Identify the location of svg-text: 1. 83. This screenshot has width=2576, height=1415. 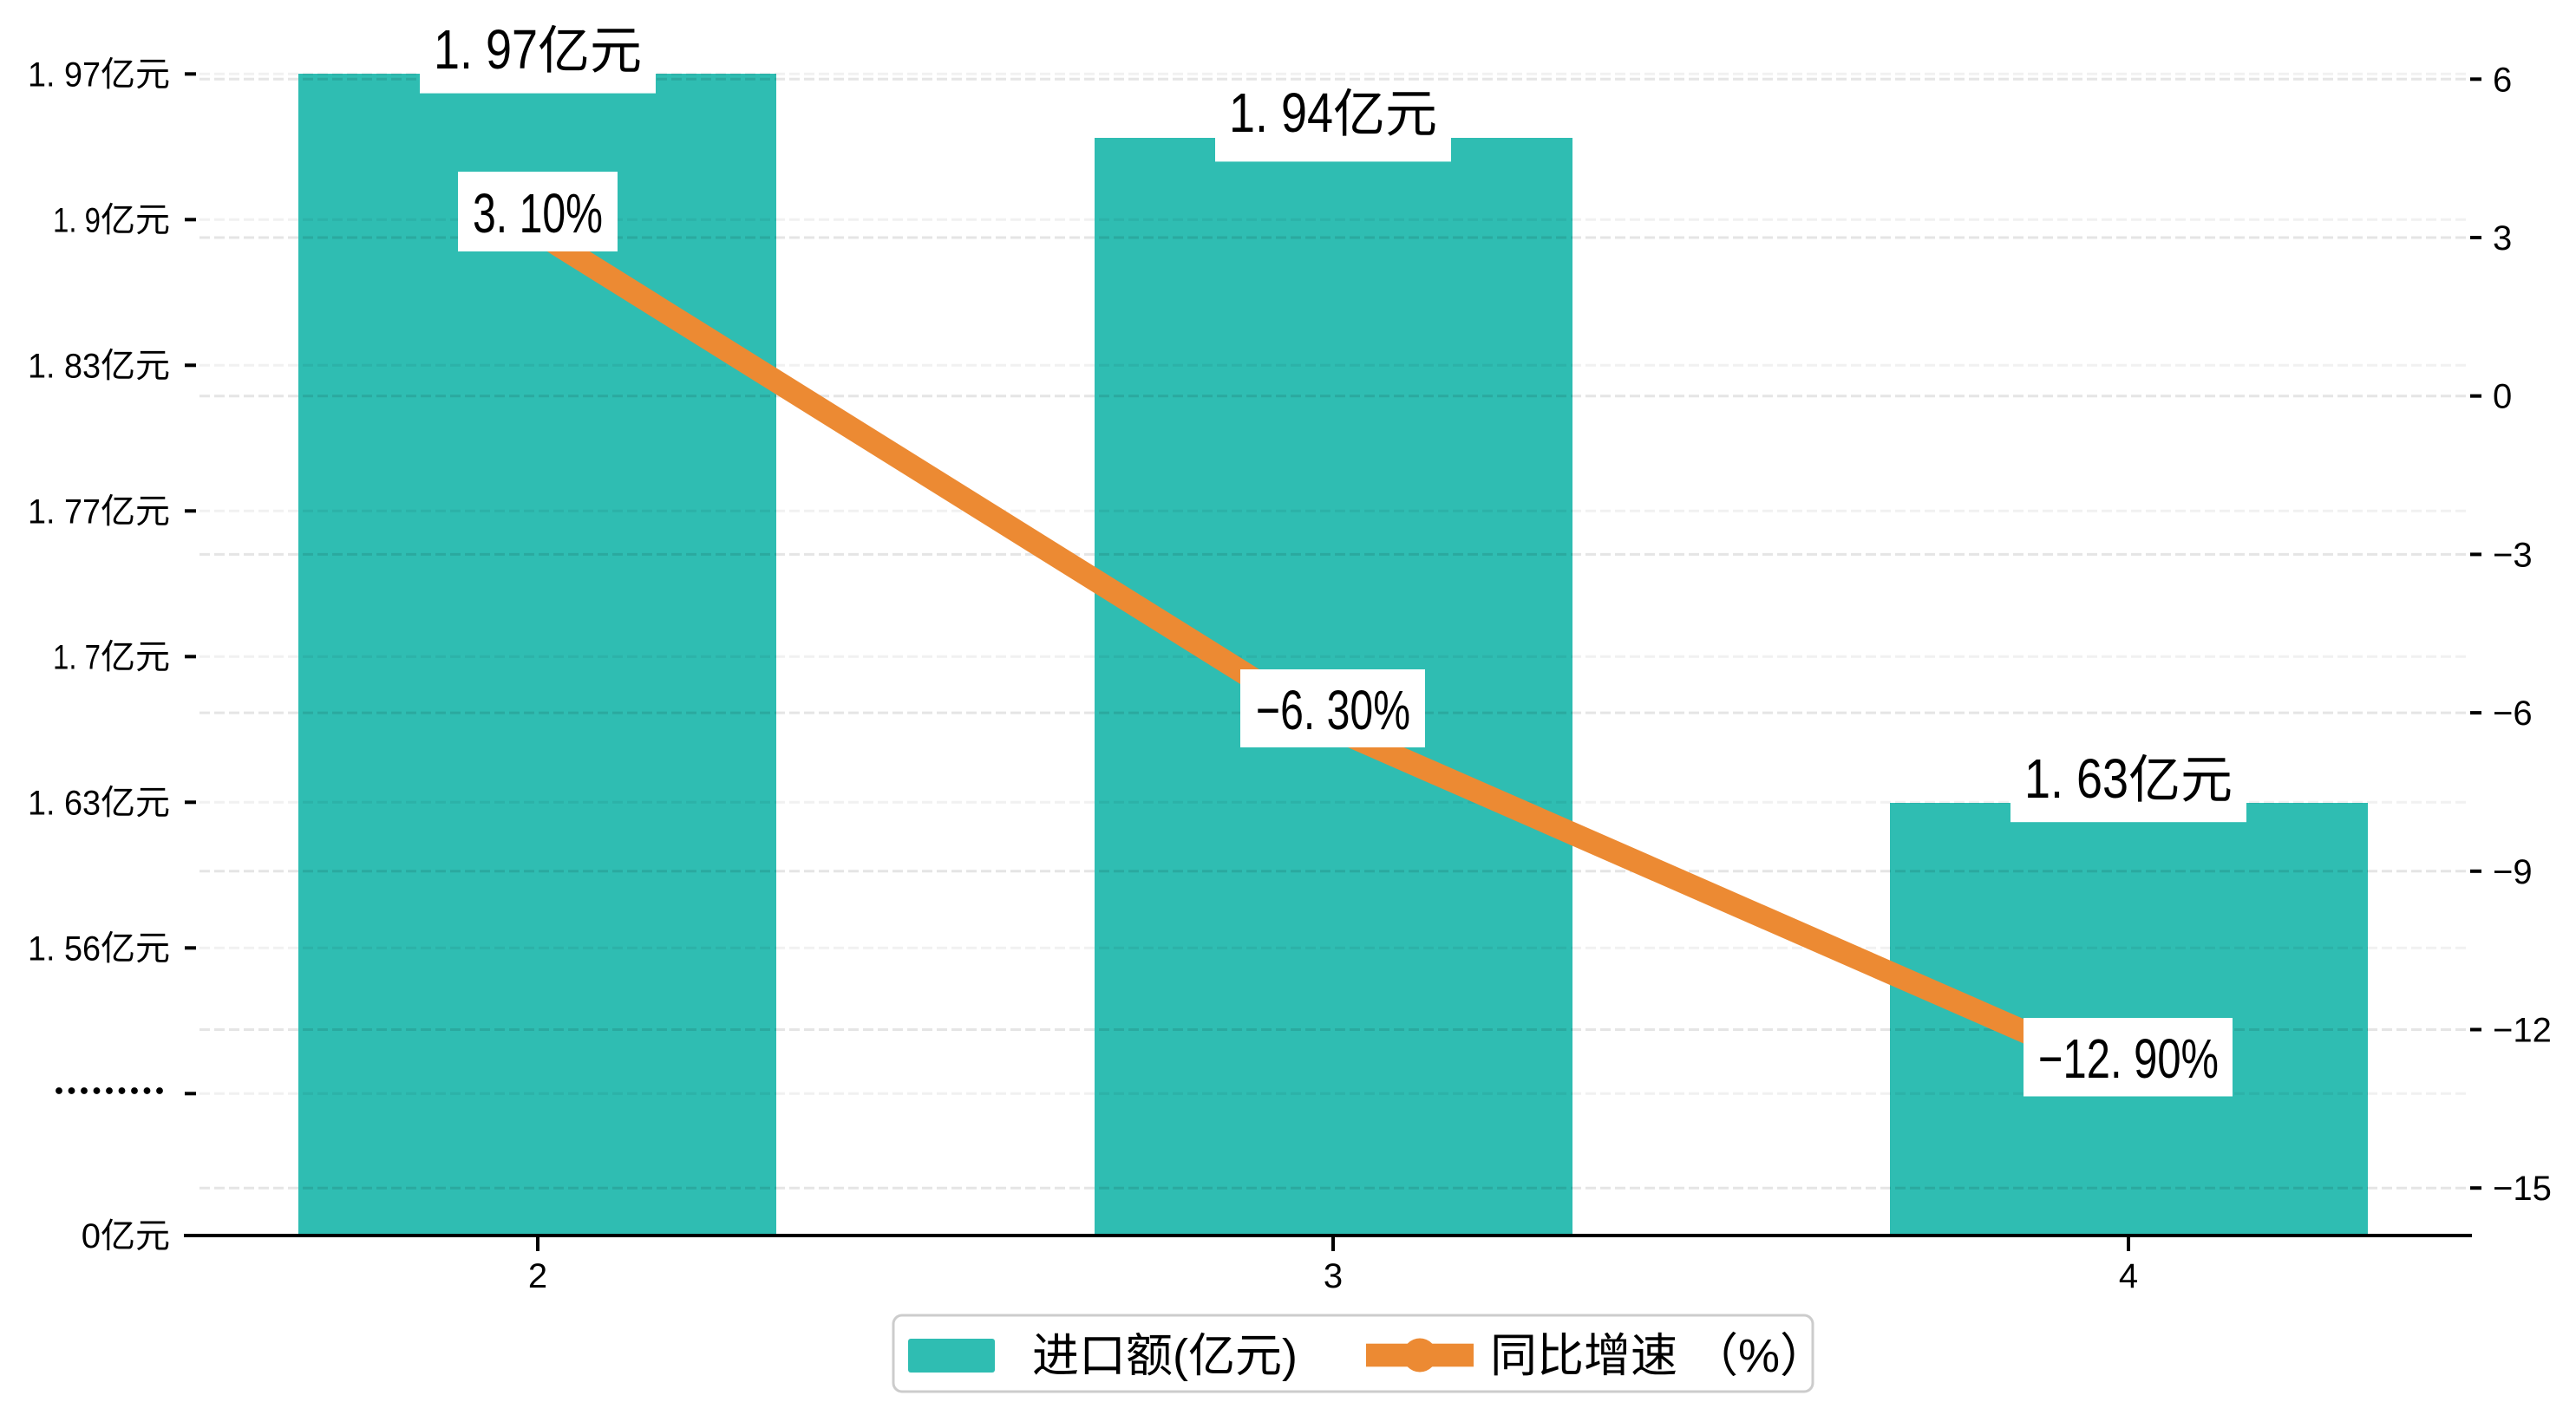
(64, 366).